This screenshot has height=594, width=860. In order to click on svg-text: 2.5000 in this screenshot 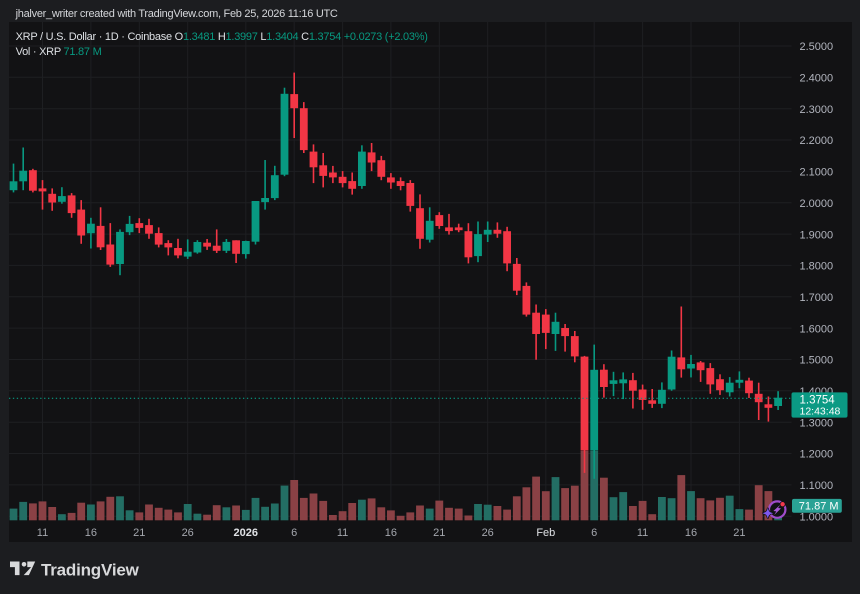, I will do `click(817, 47)`.